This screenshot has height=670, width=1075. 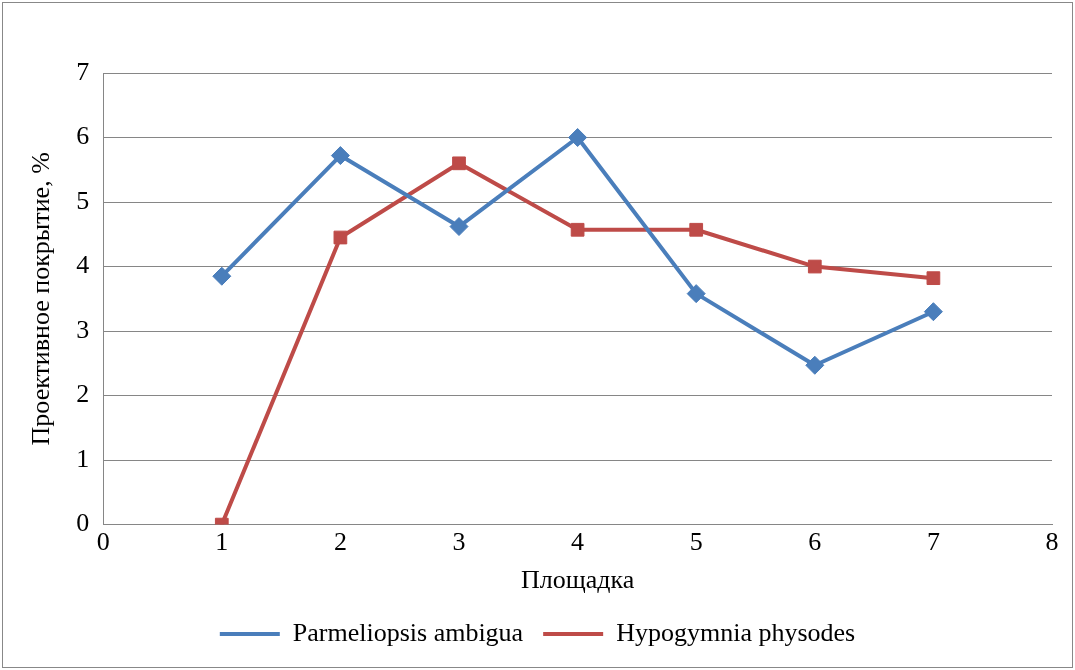 I want to click on y-tick-label: 2, so click(x=83, y=394).